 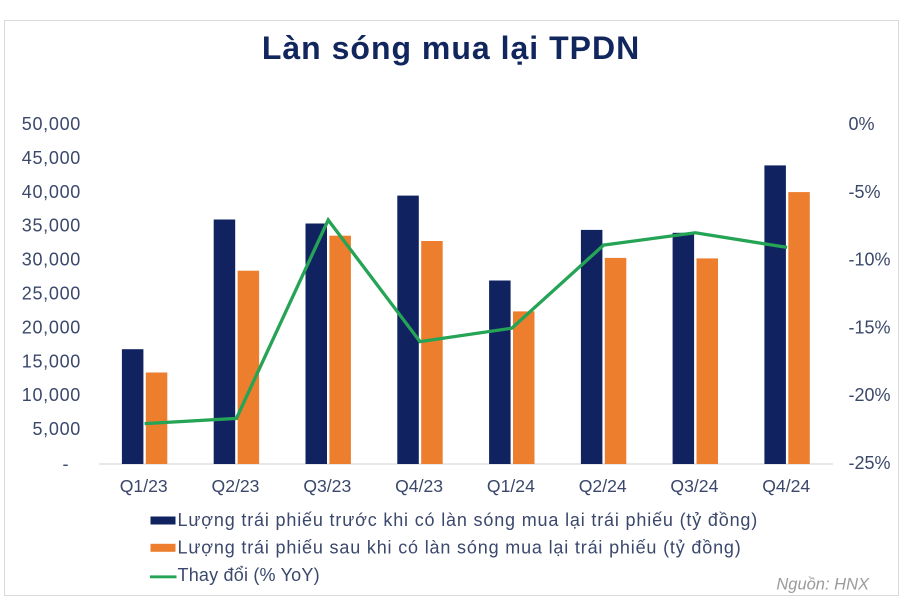 I want to click on svg-text: Nguồn: HNX, so click(x=823, y=585).